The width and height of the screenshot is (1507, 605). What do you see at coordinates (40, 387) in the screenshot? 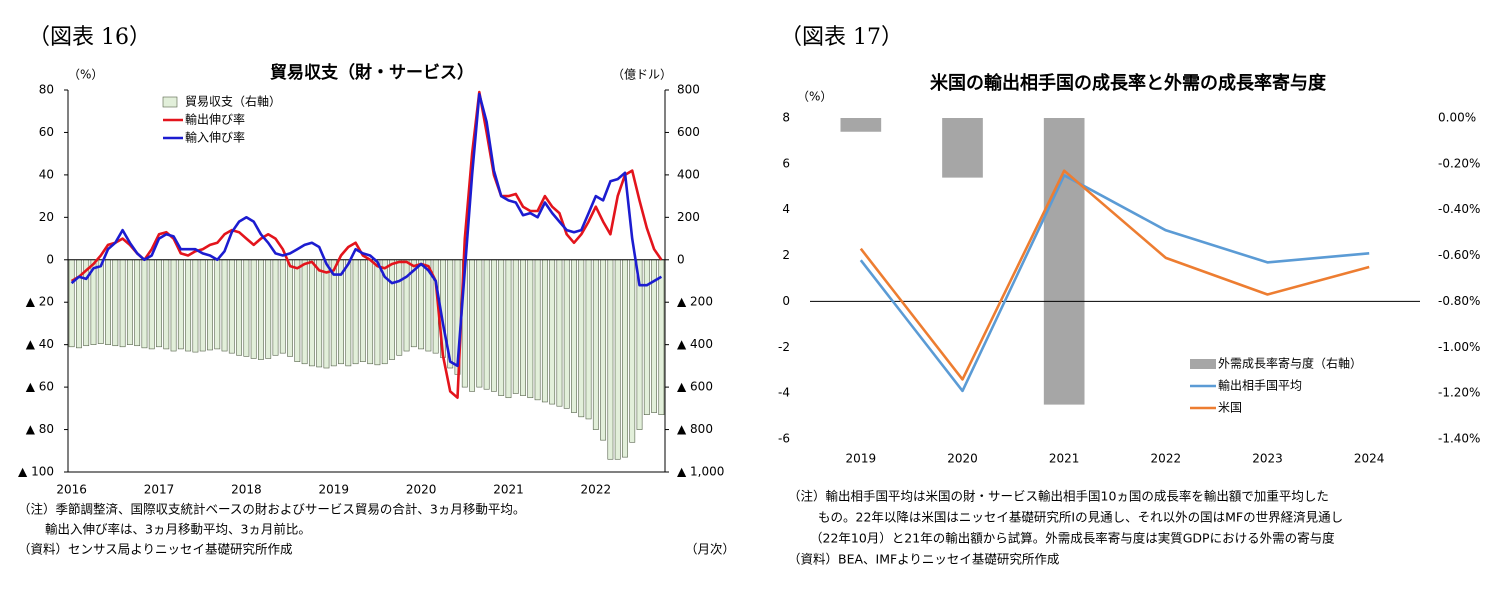
I see `y-tick-label: ▲ 60` at bounding box center [40, 387].